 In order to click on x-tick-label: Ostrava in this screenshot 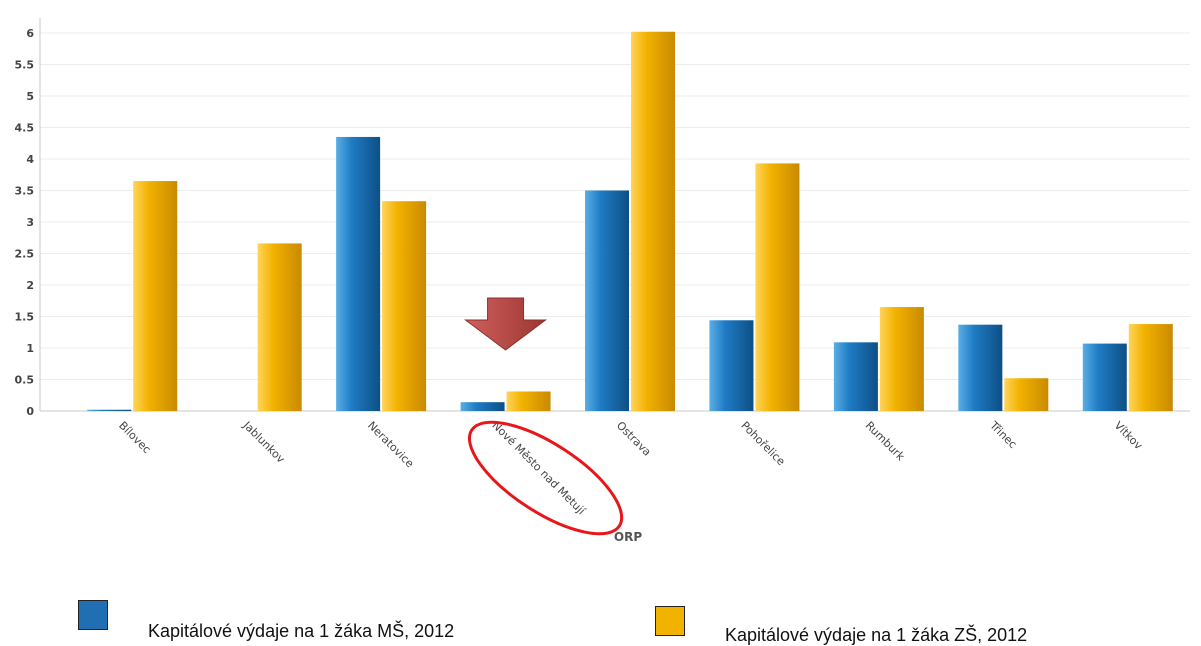, I will do `click(634, 439)`.